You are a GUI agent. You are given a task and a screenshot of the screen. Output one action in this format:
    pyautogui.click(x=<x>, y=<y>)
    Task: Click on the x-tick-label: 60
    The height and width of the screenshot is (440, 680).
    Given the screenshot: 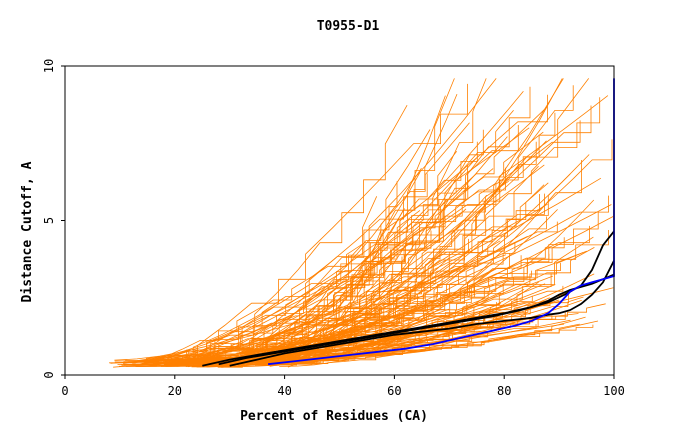 What is the action you would take?
    pyautogui.click(x=394, y=391)
    